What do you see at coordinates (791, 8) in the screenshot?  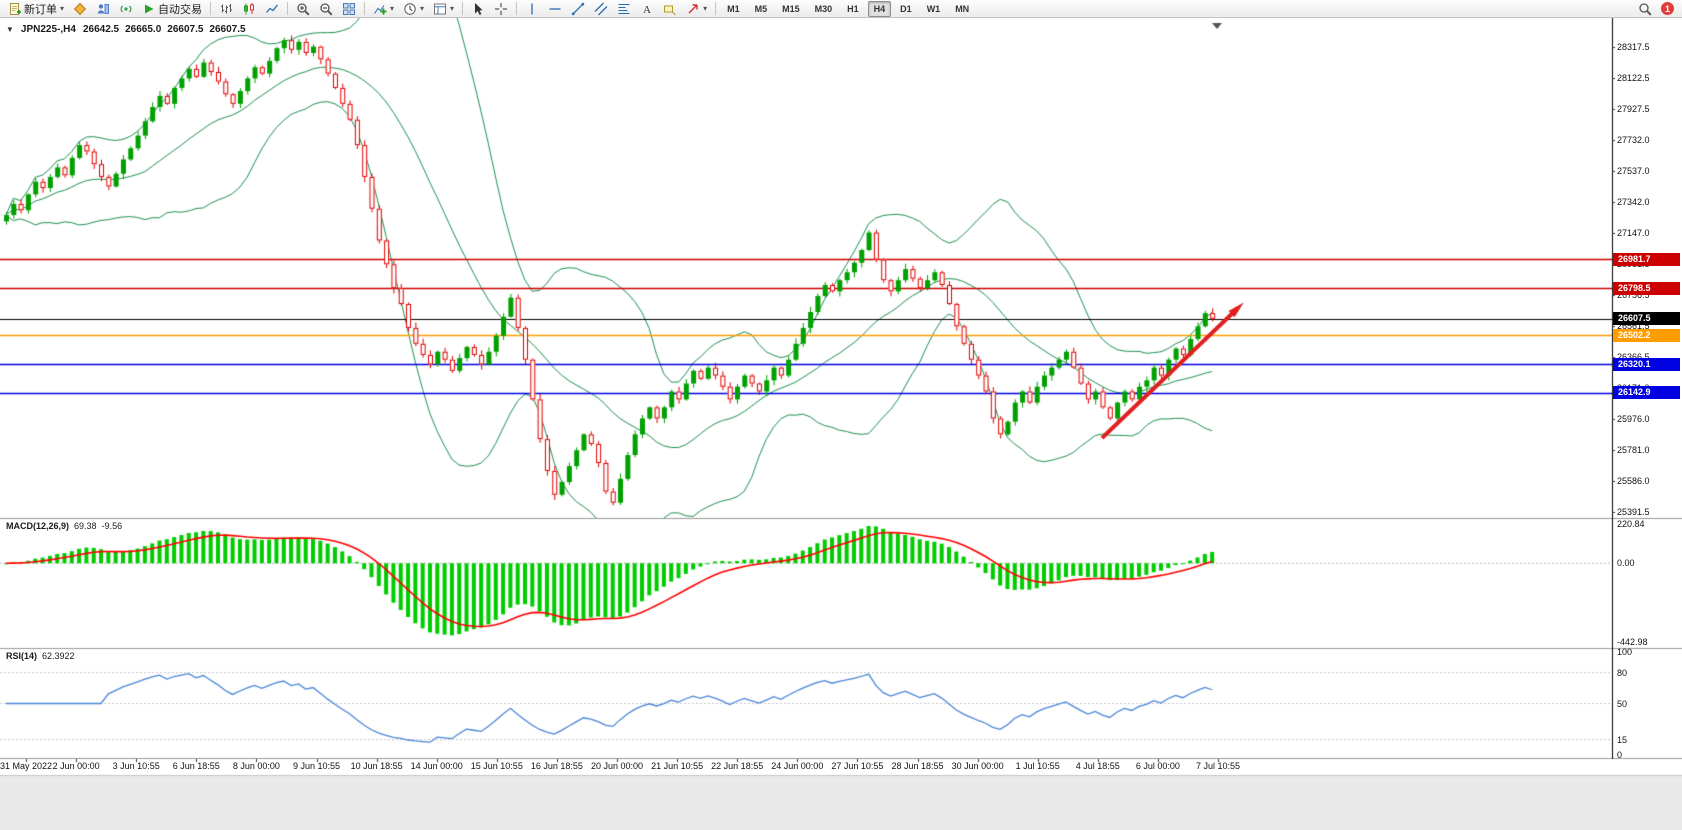 I see `timeframe-m15-button: M15` at bounding box center [791, 8].